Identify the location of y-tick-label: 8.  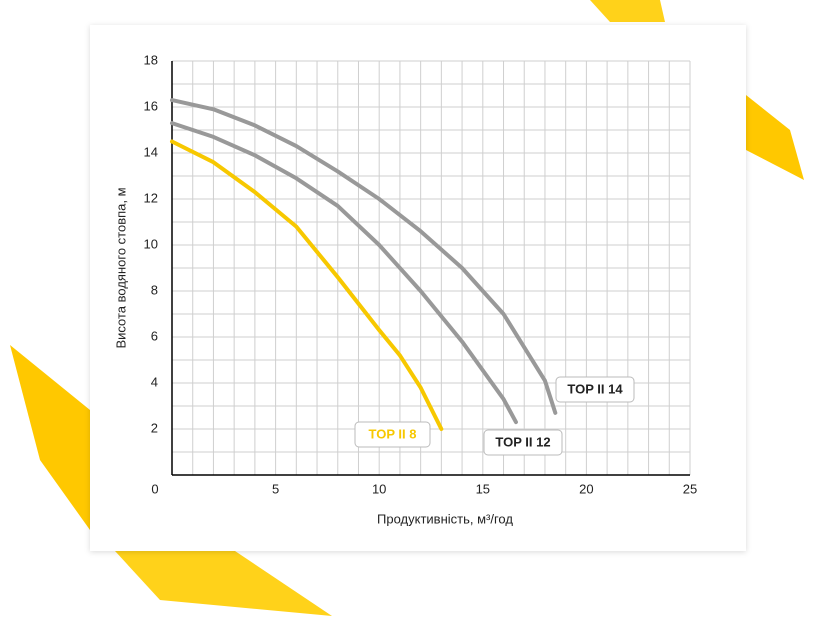
(154, 289).